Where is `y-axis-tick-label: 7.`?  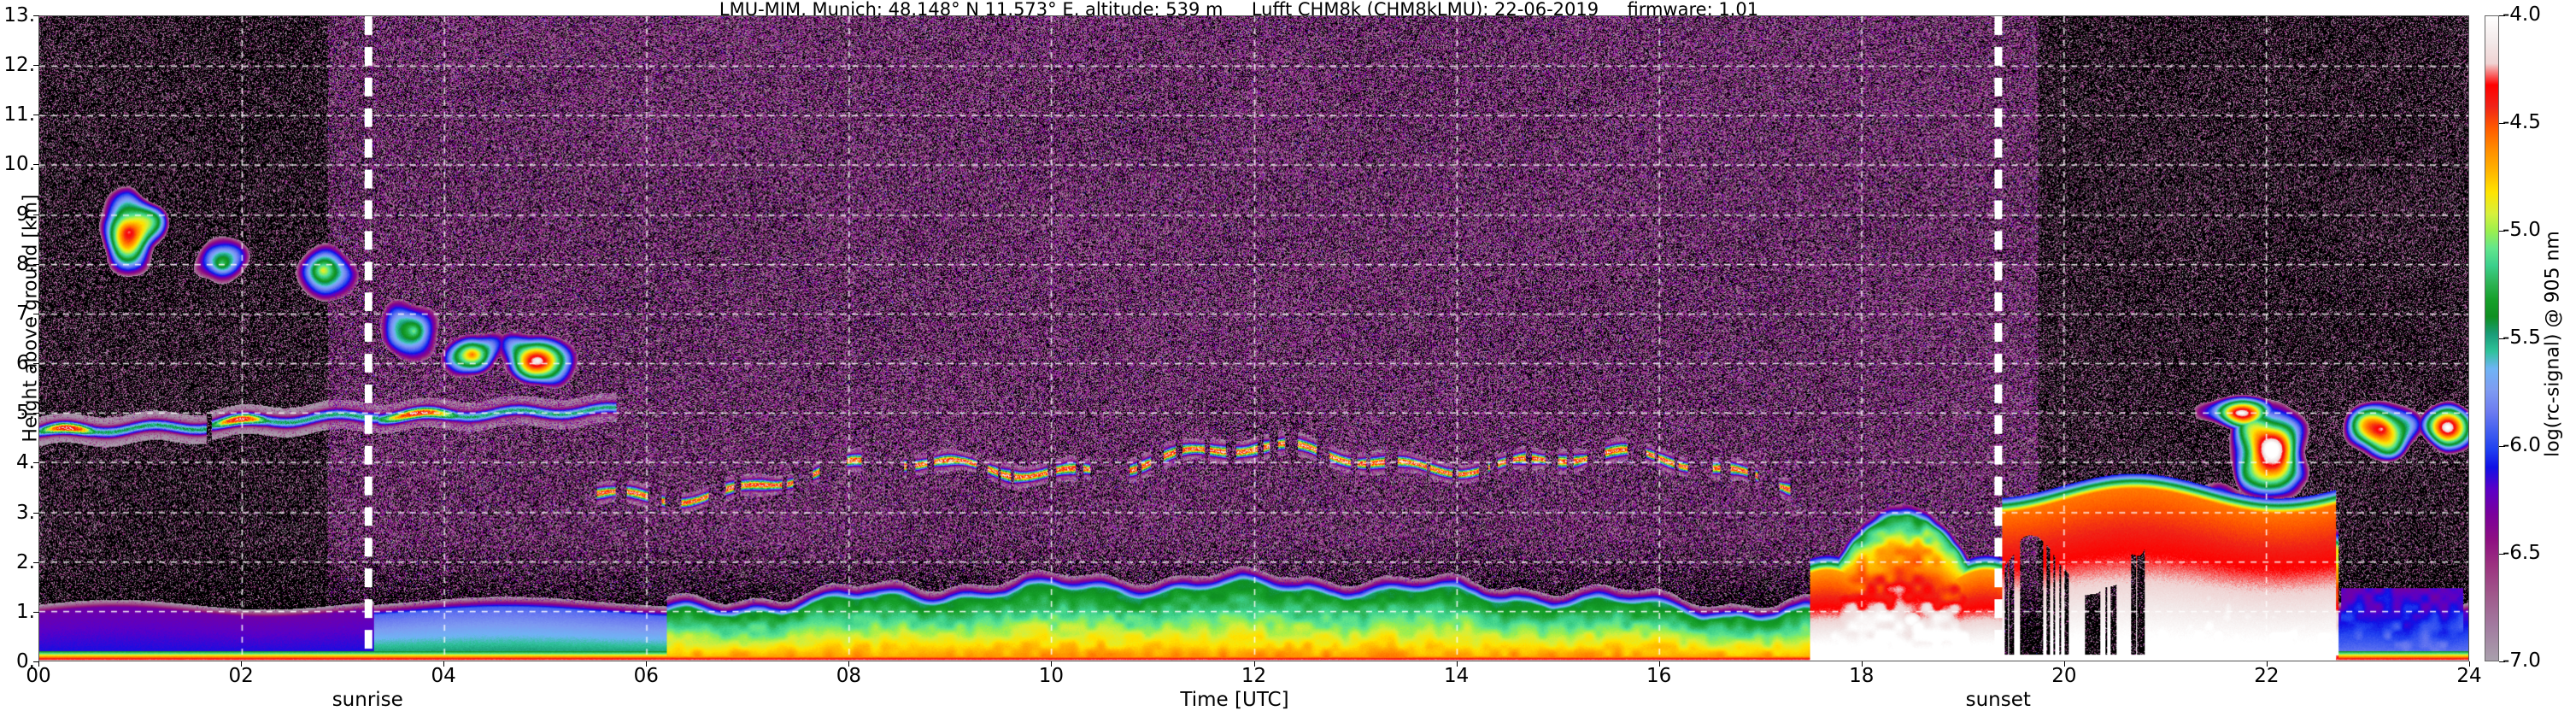
y-axis-tick-label: 7. is located at coordinates (25, 313).